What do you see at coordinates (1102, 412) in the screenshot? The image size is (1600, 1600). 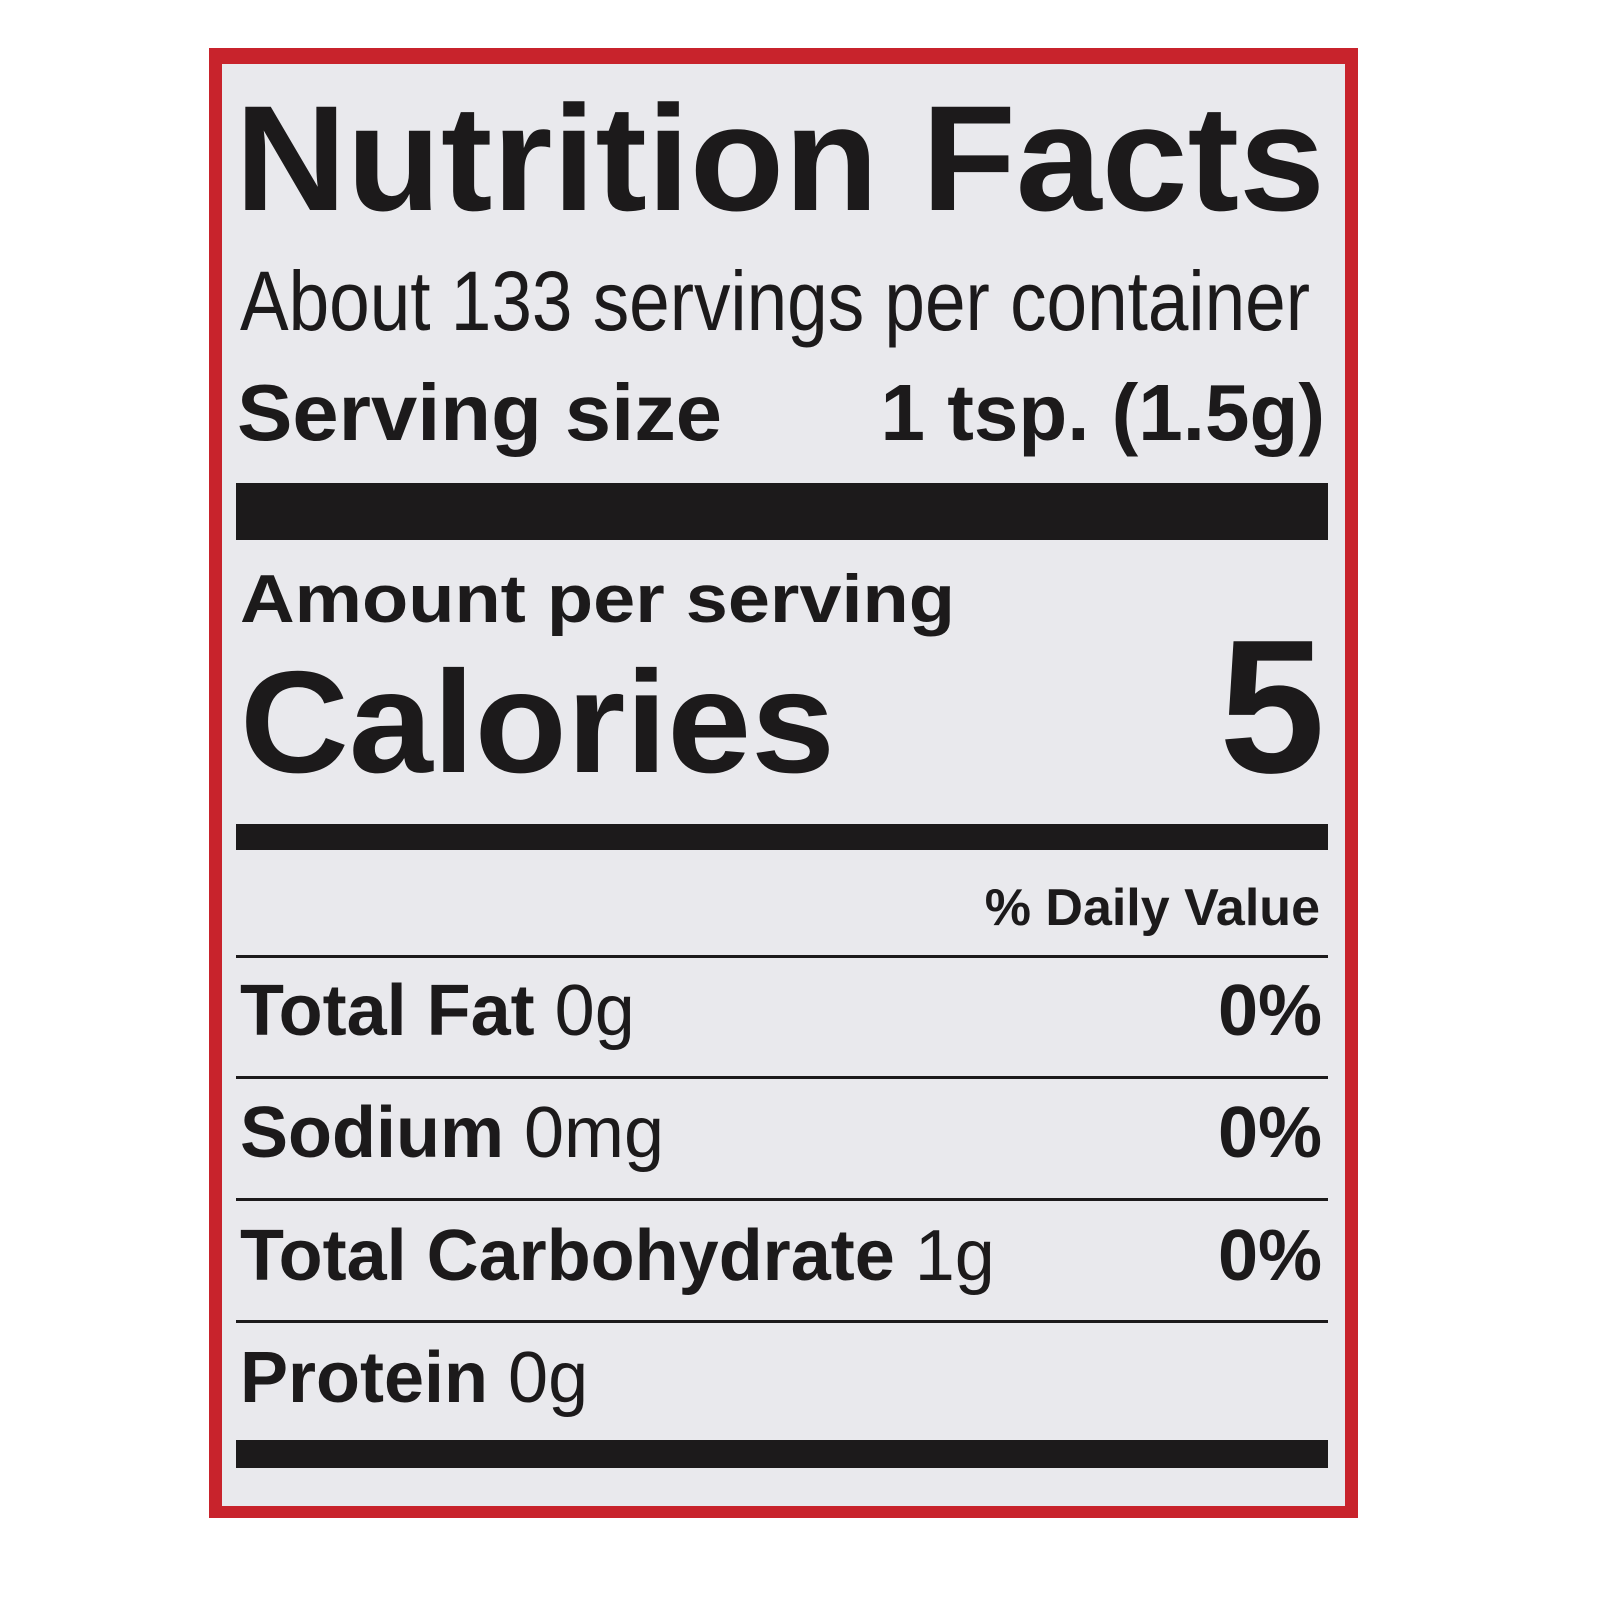 I see `serving-size-value: 1 tsp. (1.5g)` at bounding box center [1102, 412].